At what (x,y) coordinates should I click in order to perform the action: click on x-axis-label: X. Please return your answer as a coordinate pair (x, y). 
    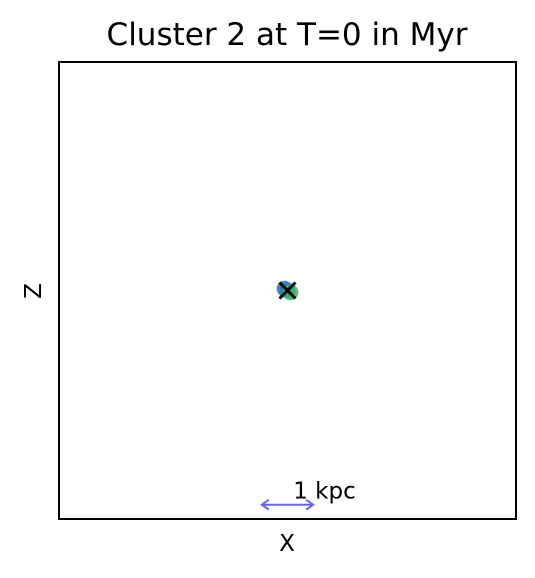
    Looking at the image, I should click on (287, 544).